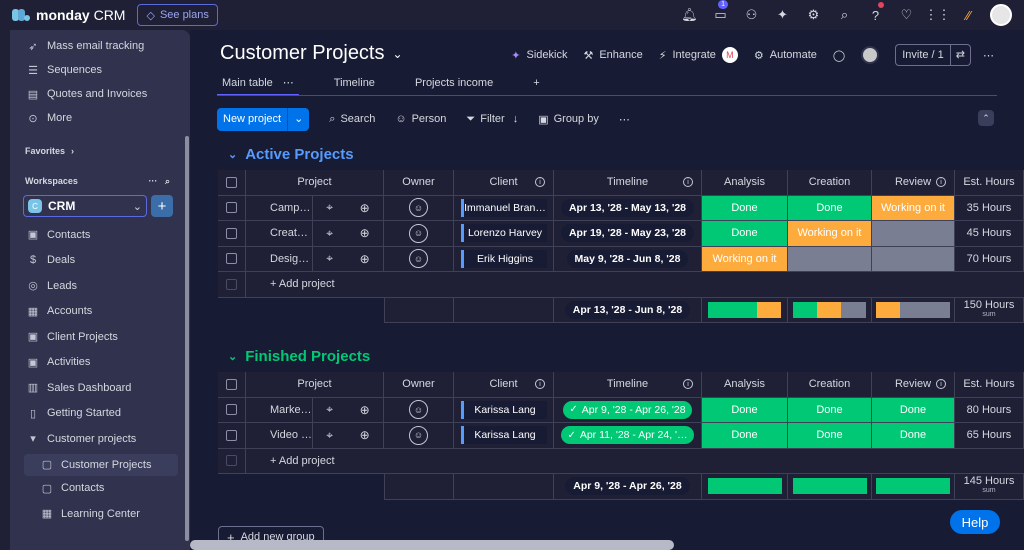 The width and height of the screenshot is (1024, 550). What do you see at coordinates (100, 514) in the screenshot?
I see `sidebar-item-learning-center: ▦ Learning Center` at bounding box center [100, 514].